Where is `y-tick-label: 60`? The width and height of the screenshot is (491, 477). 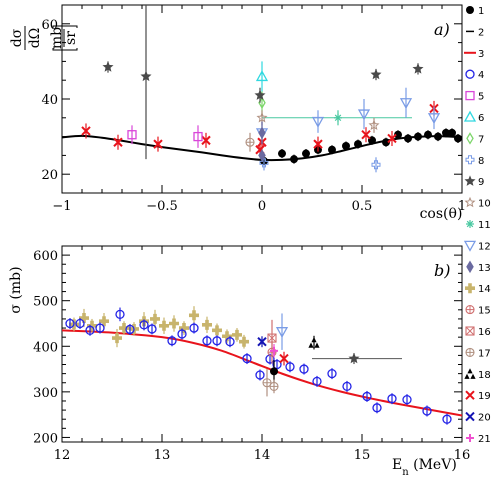
y-tick-label: 60 is located at coordinates (49, 25).